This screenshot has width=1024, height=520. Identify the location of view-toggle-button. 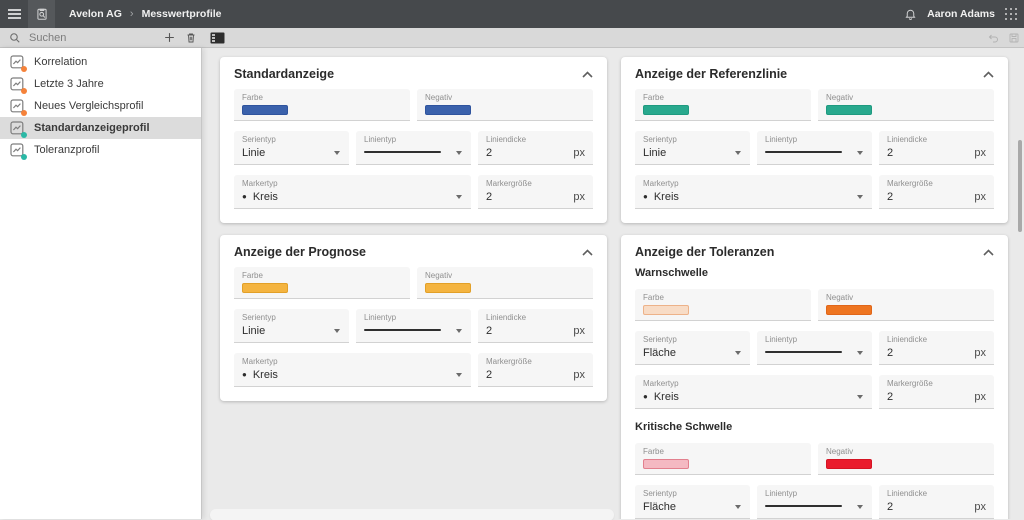
(217, 38).